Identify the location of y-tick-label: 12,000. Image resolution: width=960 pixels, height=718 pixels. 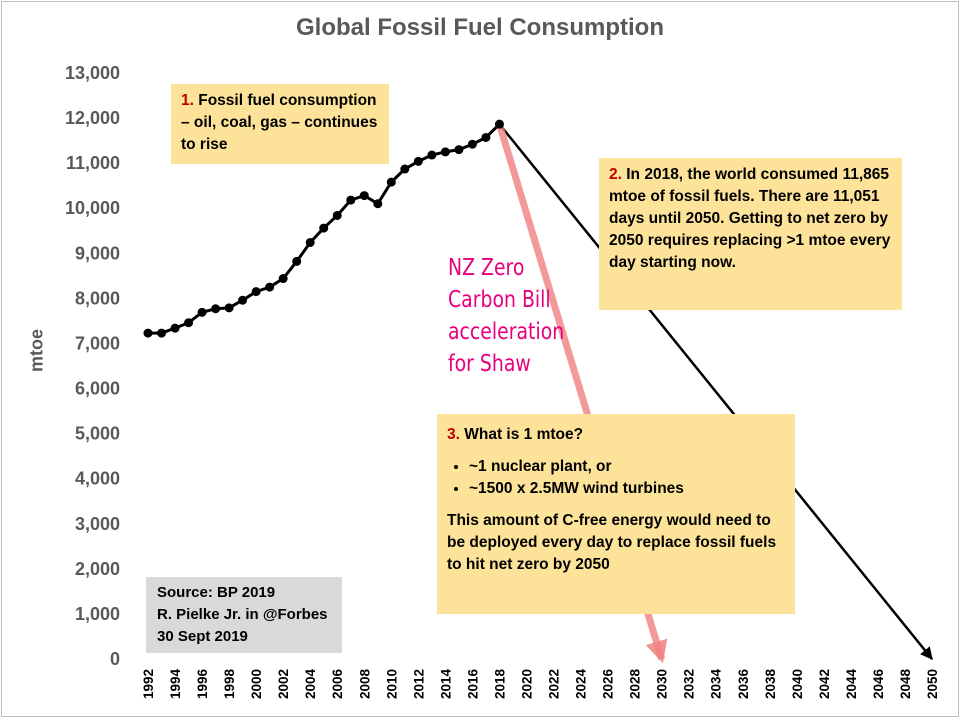
(92, 118).